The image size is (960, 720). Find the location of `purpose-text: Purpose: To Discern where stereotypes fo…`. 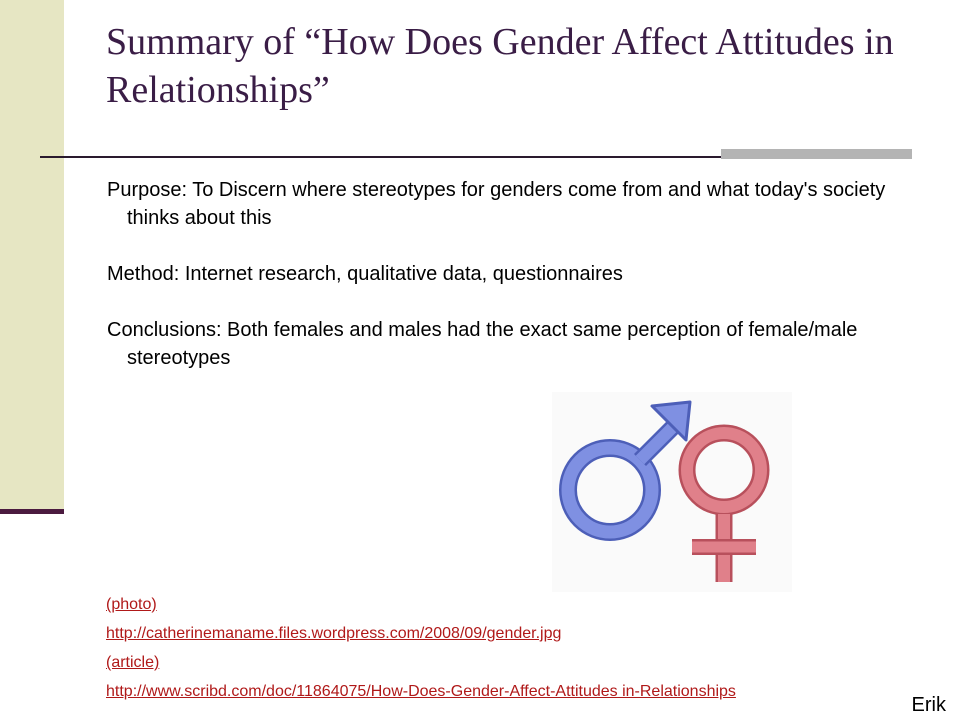

purpose-text: Purpose: To Discern where stereotypes fo… is located at coordinates (496, 204).